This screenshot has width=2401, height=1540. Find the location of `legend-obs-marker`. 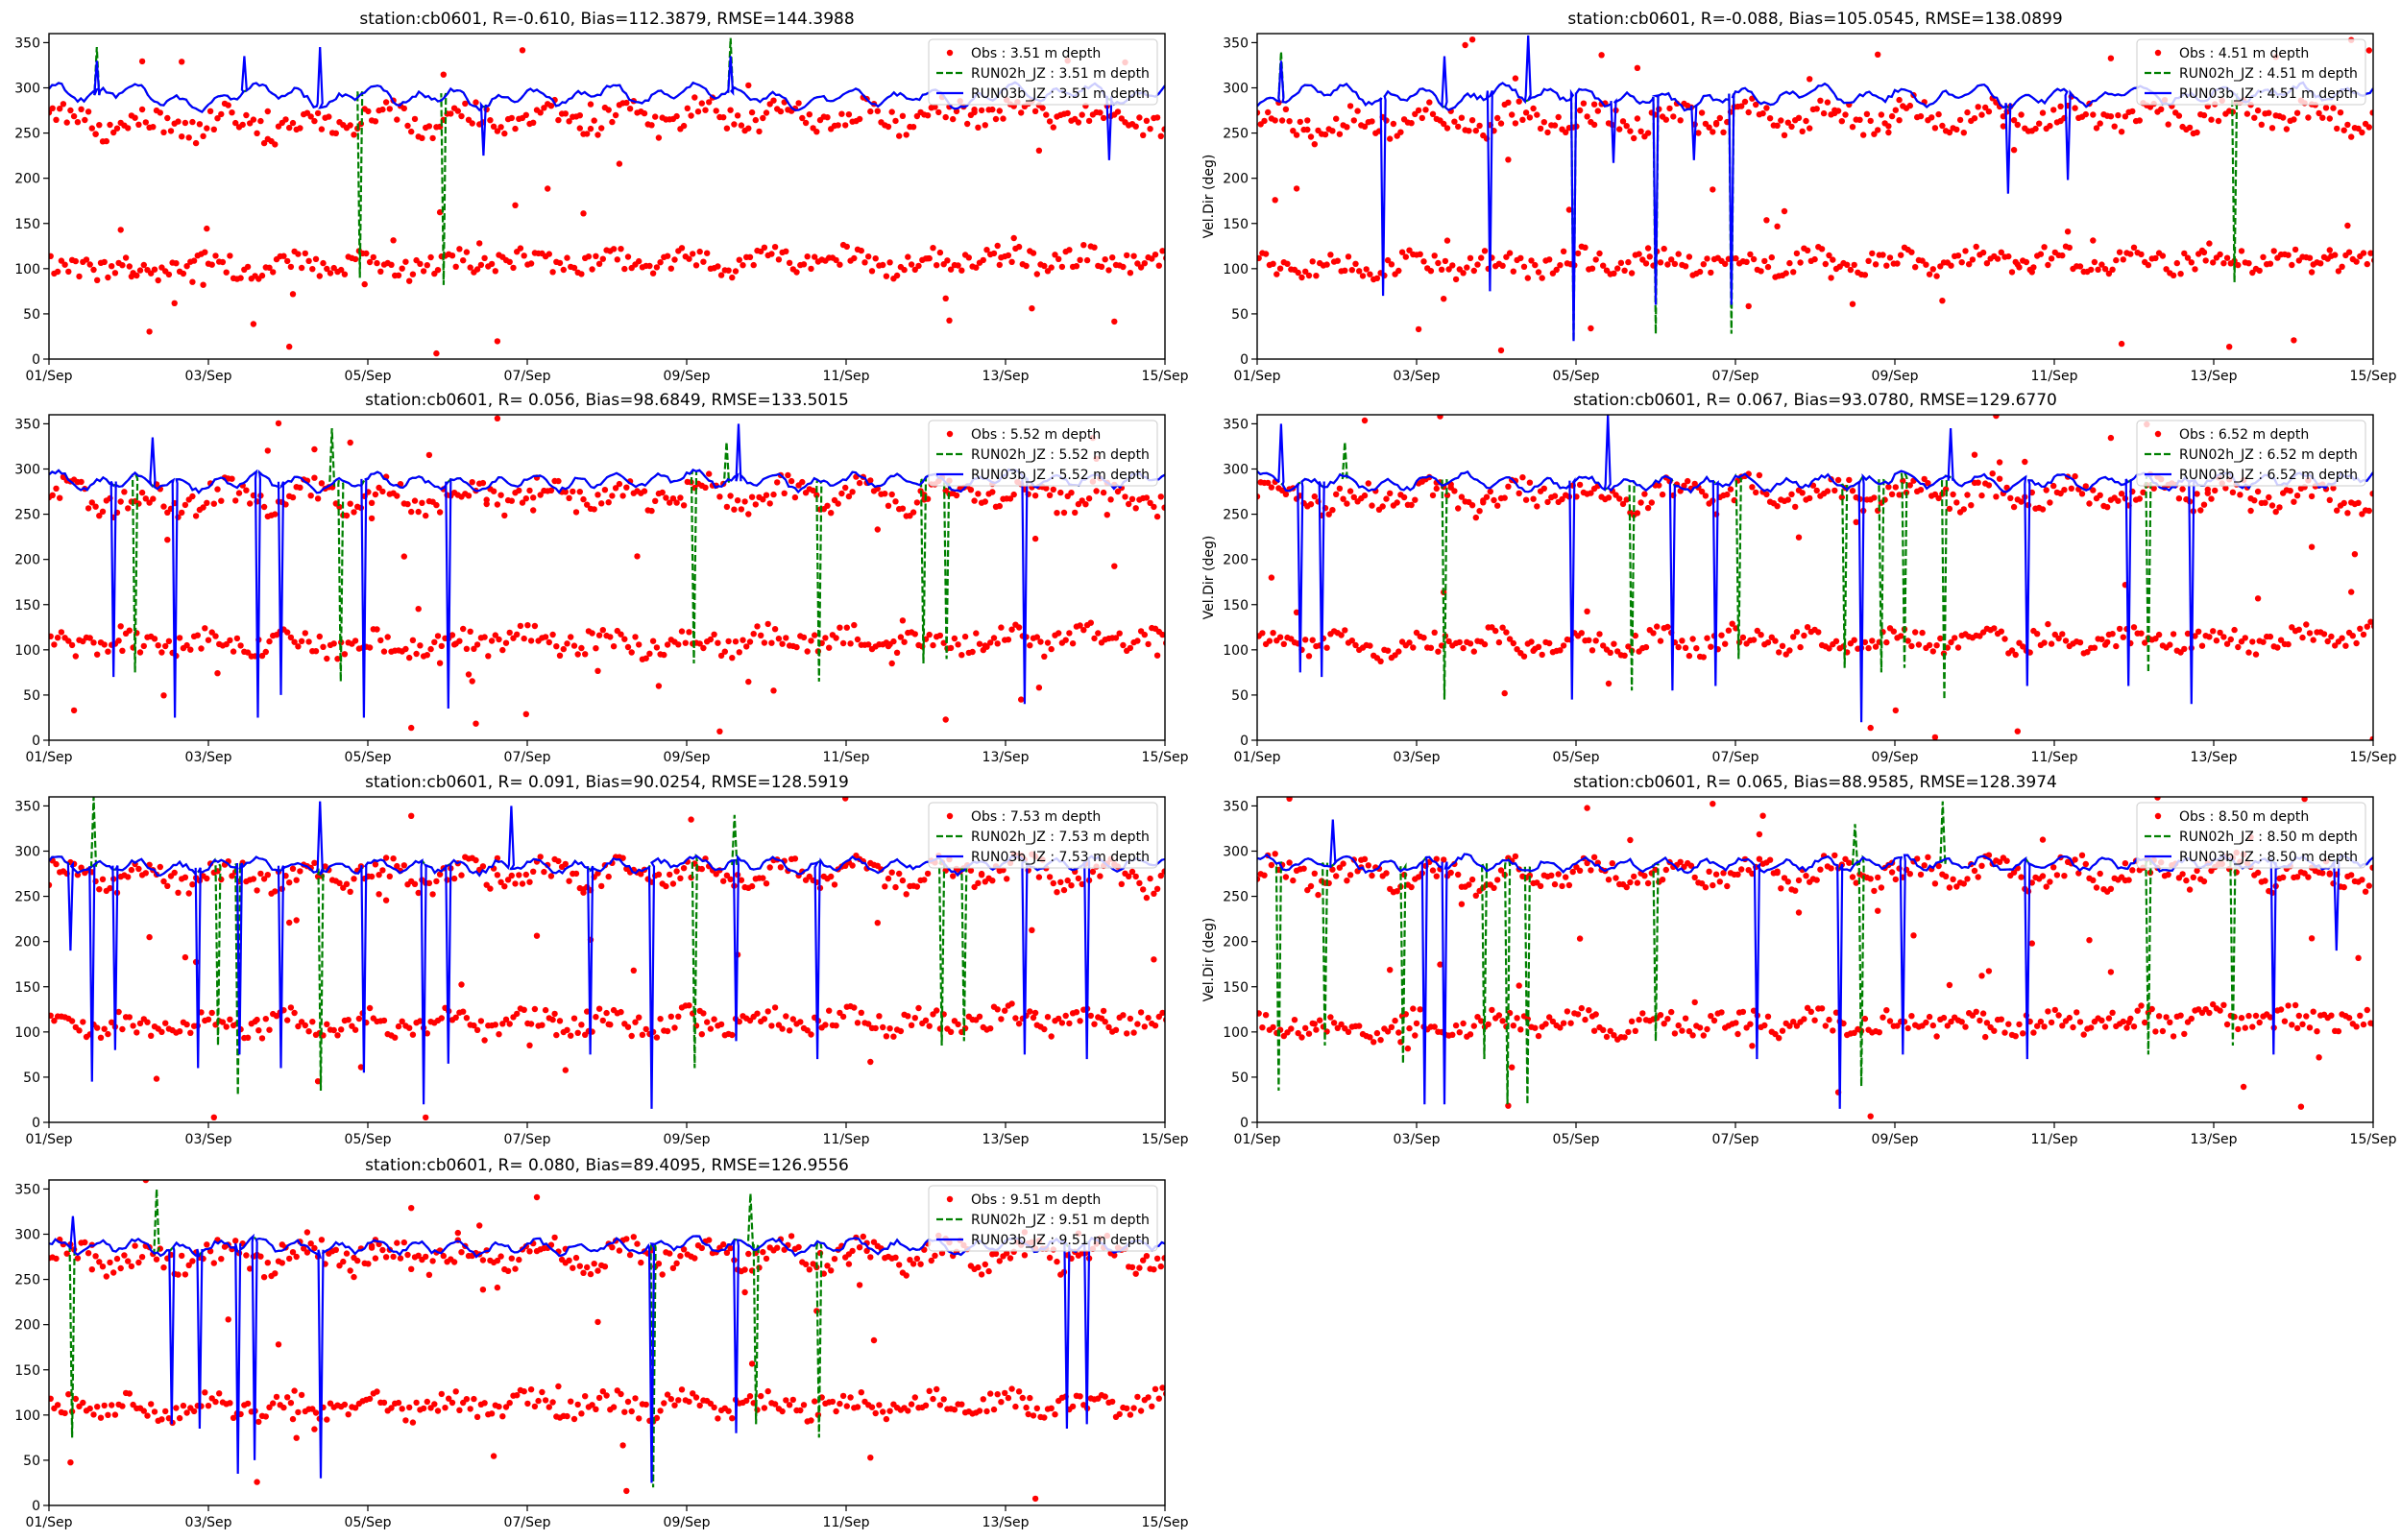

legend-obs-marker is located at coordinates (950, 53).